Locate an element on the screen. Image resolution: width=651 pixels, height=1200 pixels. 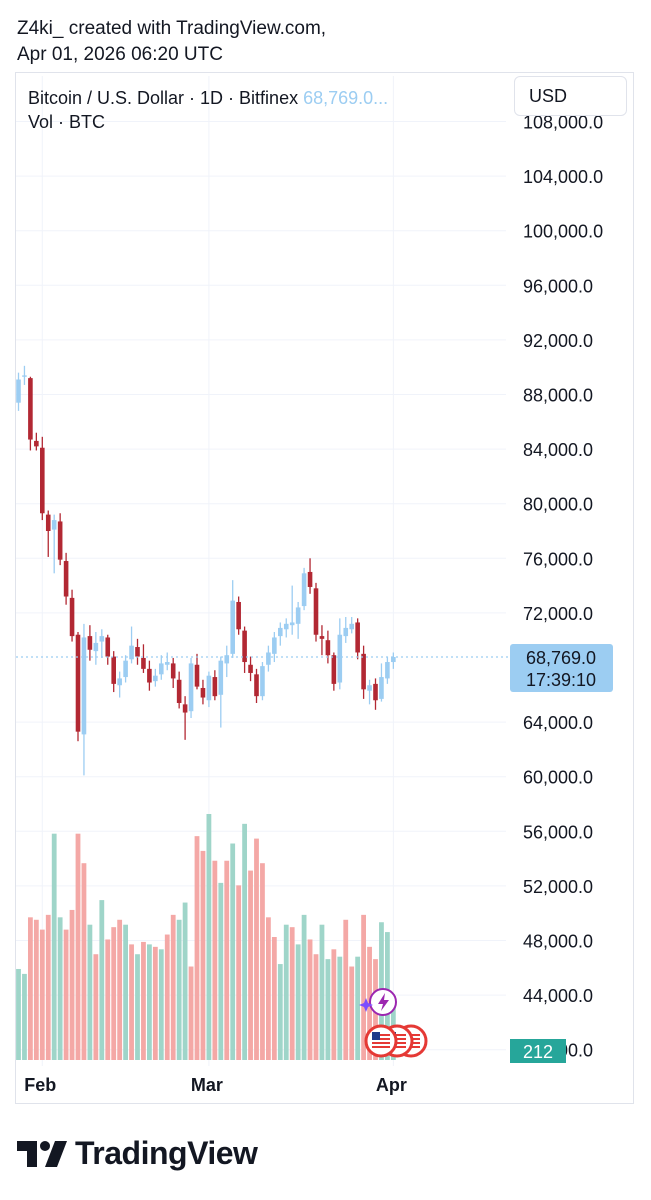
event-markers is located at coordinates (393, 1023).